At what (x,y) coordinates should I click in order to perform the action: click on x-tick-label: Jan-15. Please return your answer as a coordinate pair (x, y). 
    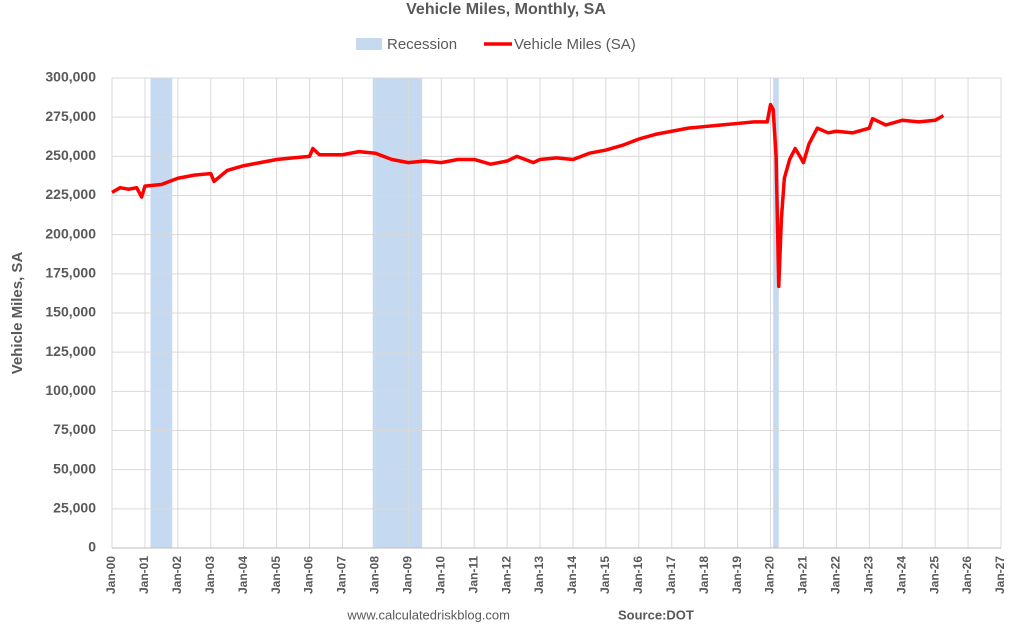
    Looking at the image, I should click on (605, 575).